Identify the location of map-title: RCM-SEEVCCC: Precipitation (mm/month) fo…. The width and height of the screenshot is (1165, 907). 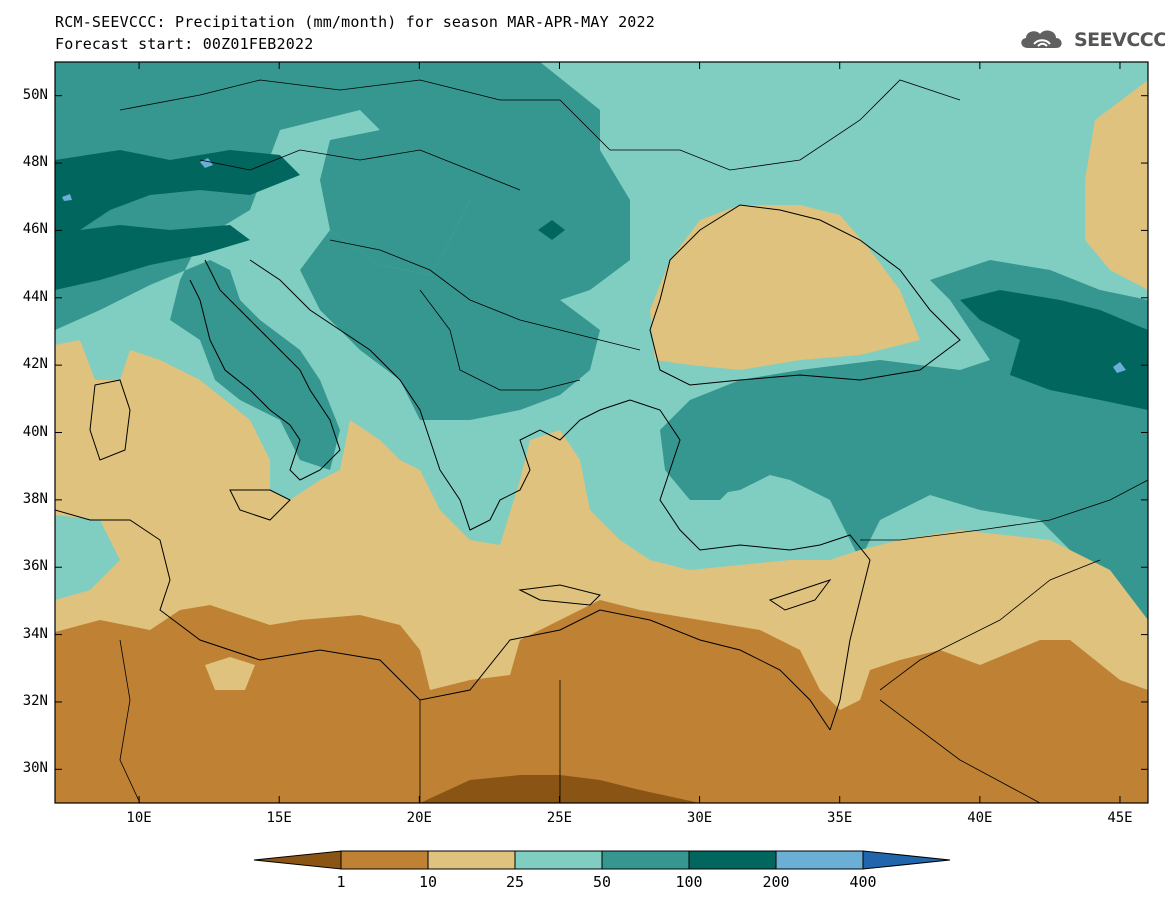
(355, 22).